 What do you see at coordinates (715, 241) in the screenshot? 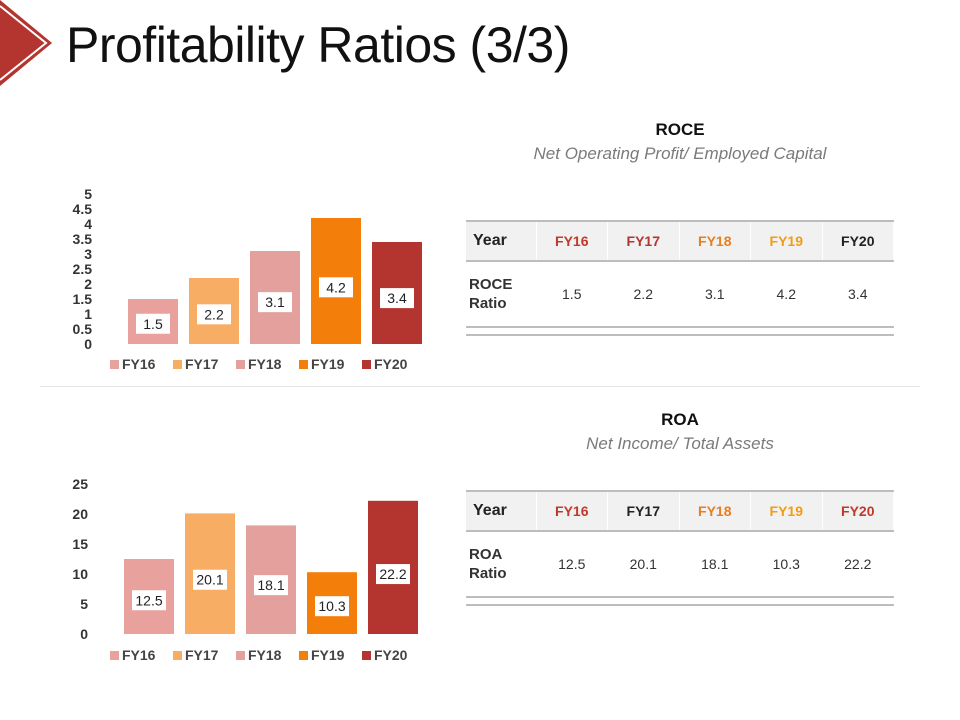
I see `roce-year-header: FY18` at bounding box center [715, 241].